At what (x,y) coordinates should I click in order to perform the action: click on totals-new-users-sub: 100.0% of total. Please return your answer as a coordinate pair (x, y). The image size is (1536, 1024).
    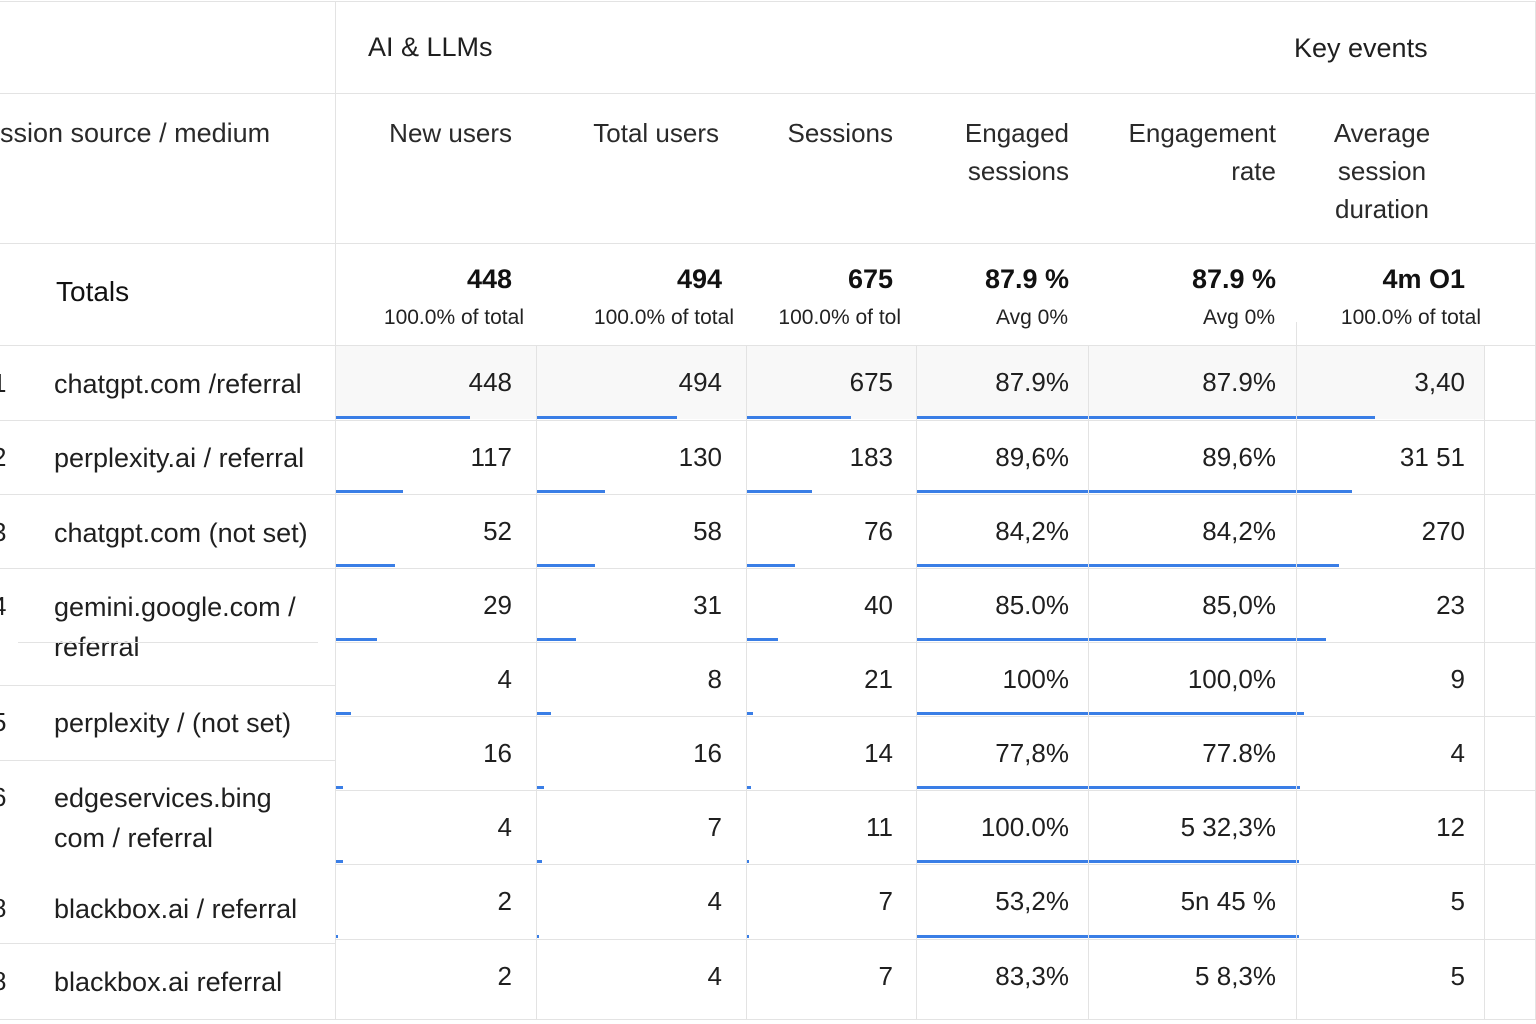
    Looking at the image, I should click on (453, 317).